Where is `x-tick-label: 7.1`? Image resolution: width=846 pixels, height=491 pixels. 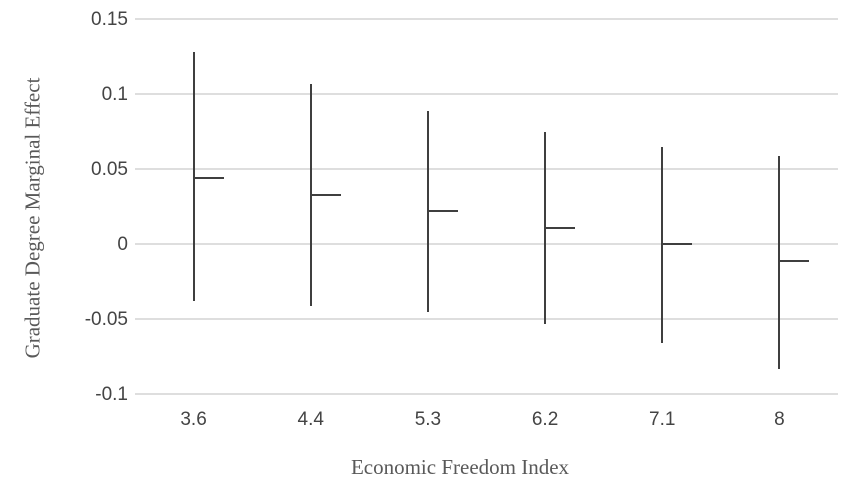
x-tick-label: 7.1 is located at coordinates (662, 419).